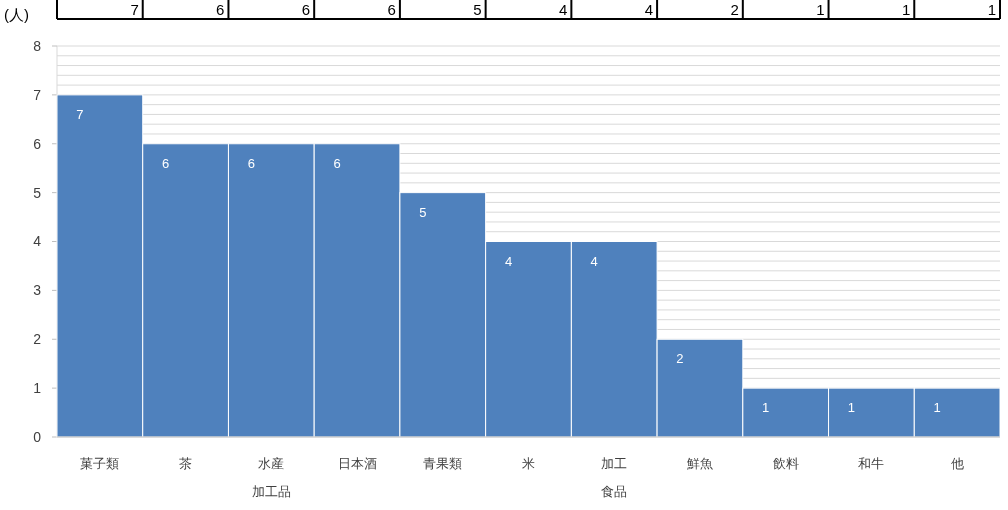 The height and width of the screenshot is (510, 1008). What do you see at coordinates (699, 463) in the screenshot?
I see `x-tick-label: 鮮魚` at bounding box center [699, 463].